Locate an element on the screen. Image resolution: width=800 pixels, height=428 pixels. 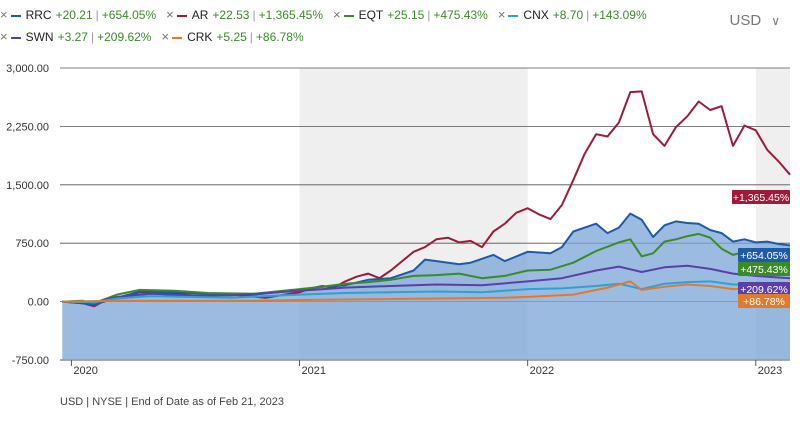
x-tick-label: 2022 is located at coordinates (542, 371).